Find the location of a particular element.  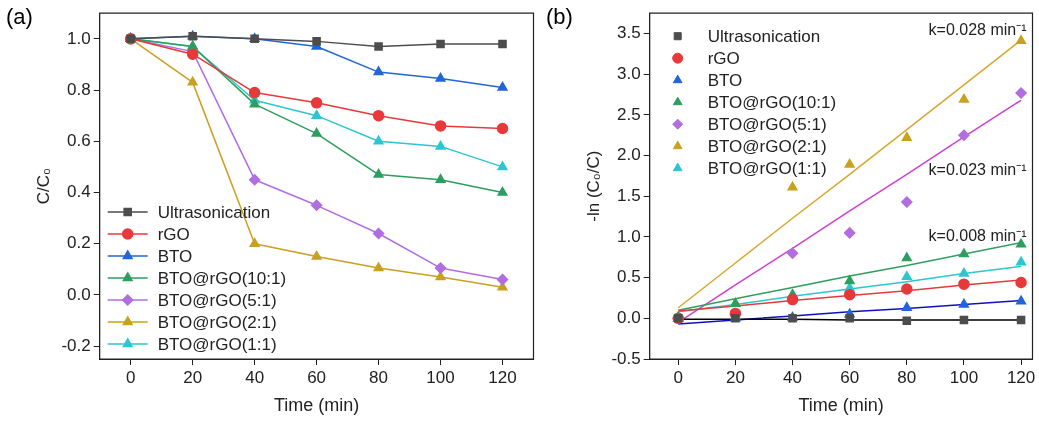

y-tick-label: 2.5 is located at coordinates (629, 114).